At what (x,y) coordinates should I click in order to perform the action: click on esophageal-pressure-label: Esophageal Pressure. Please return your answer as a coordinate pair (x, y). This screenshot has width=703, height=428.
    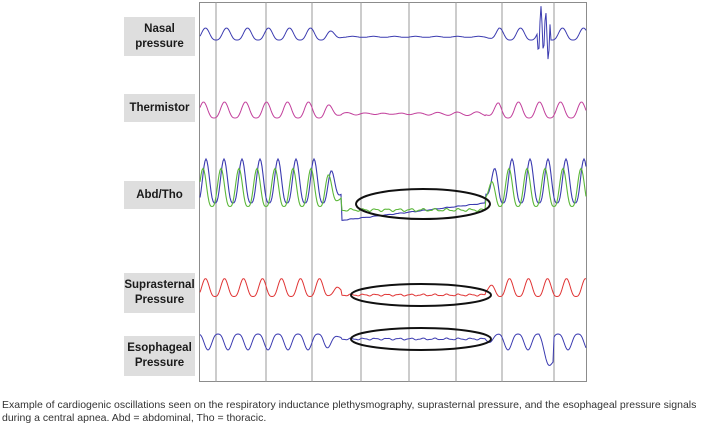
    Looking at the image, I should click on (159, 356).